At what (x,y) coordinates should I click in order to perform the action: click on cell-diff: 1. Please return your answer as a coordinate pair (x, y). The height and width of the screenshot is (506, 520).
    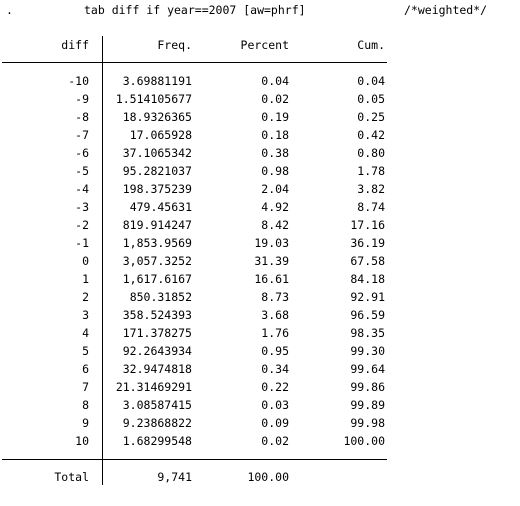
    Looking at the image, I should click on (85, 279).